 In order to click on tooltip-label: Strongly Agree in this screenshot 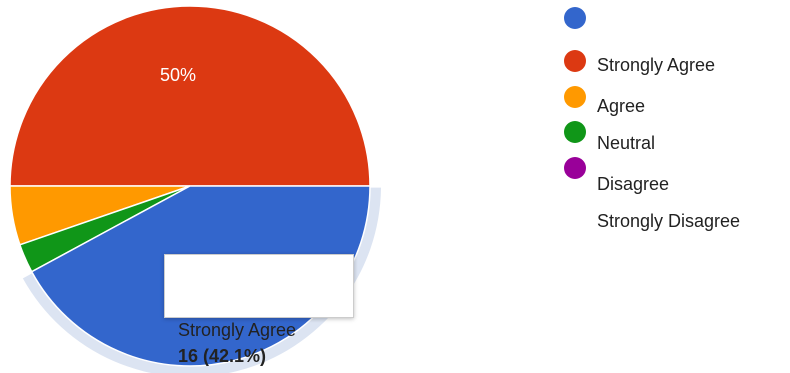, I will do `click(237, 330)`.